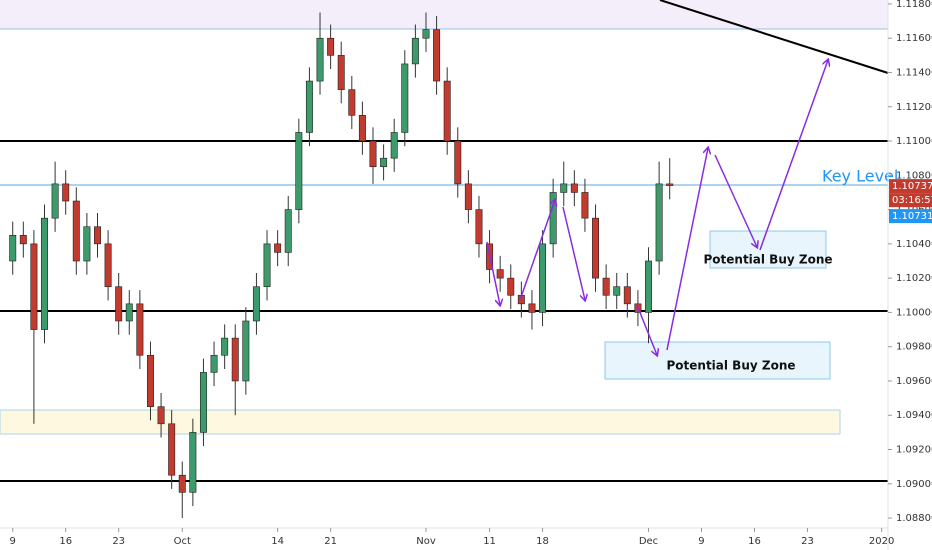 This screenshot has height=550, width=932. I want to click on last-price: 1.10737, so click(912, 186).